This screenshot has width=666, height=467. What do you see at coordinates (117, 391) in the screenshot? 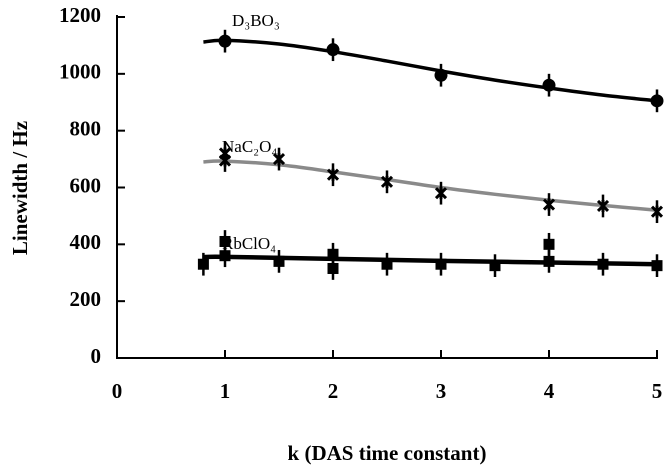
I see `x-tick-label: 0` at bounding box center [117, 391].